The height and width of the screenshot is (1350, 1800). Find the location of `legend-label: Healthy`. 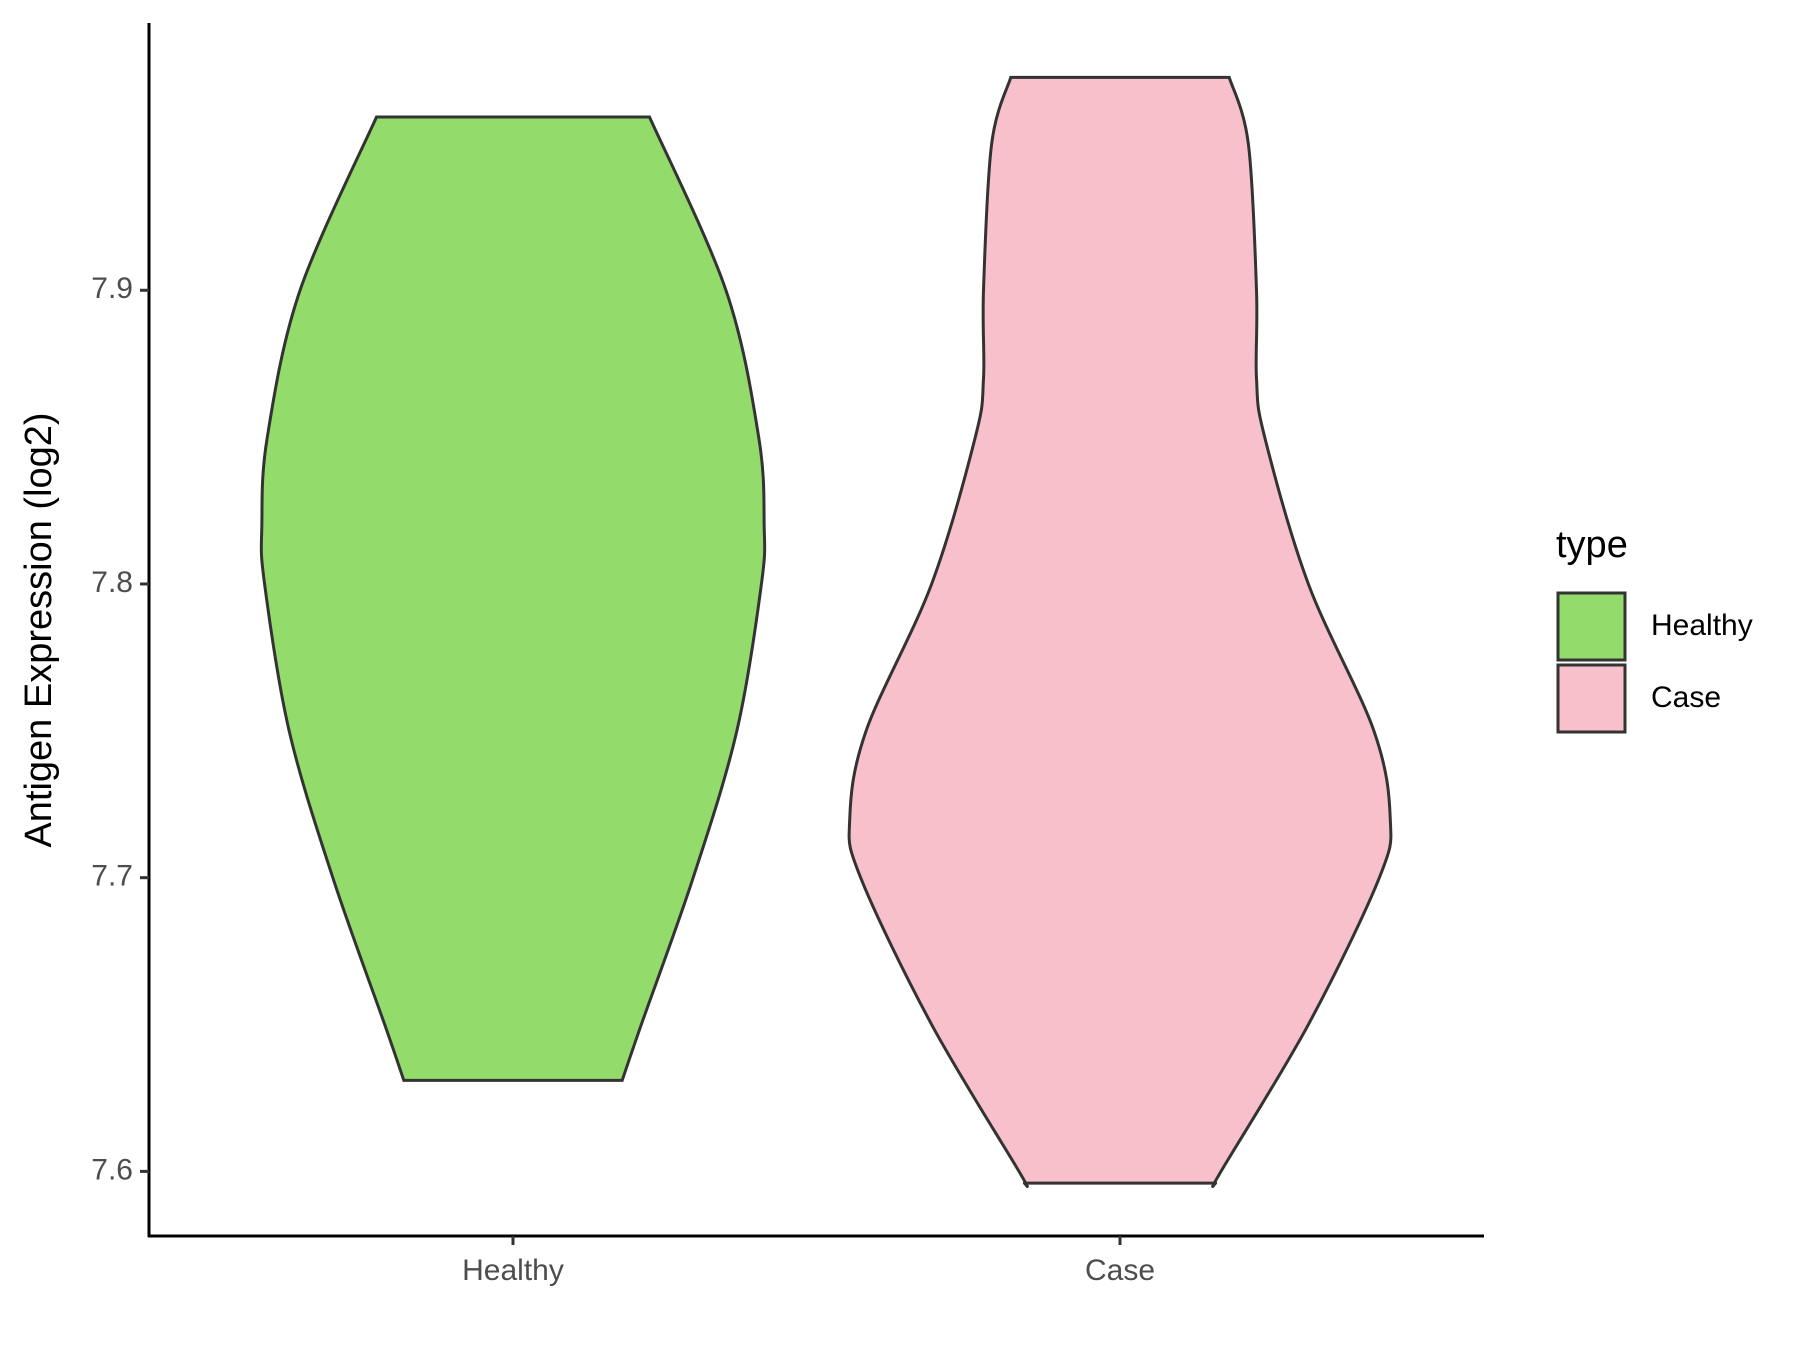

legend-label: Healthy is located at coordinates (1702, 625).